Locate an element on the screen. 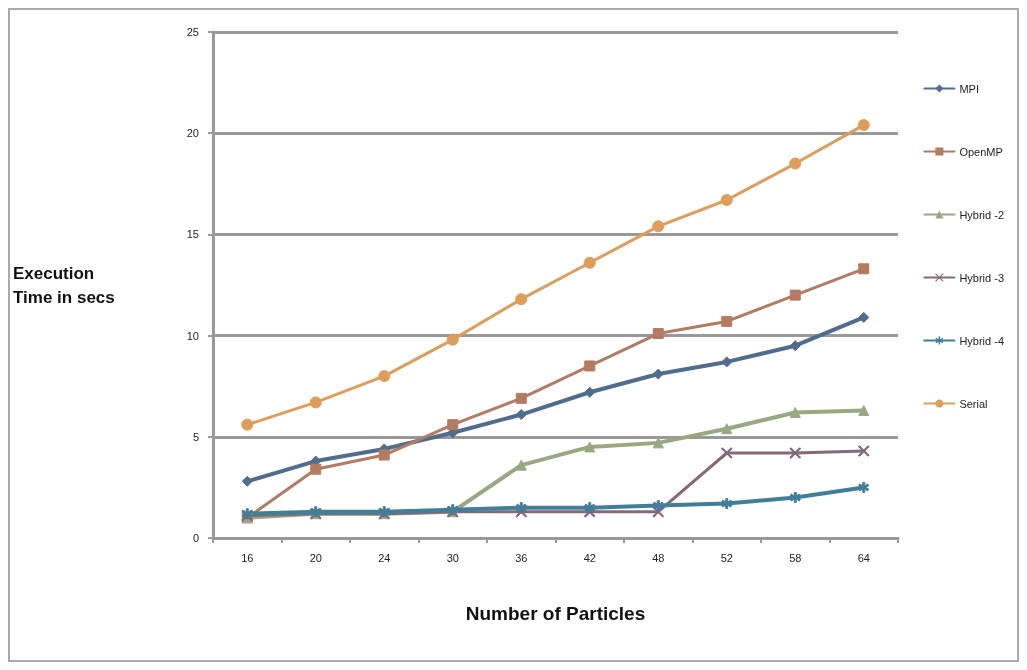 This screenshot has height=670, width=1027. y-tick-label: 5 is located at coordinates (195, 436).